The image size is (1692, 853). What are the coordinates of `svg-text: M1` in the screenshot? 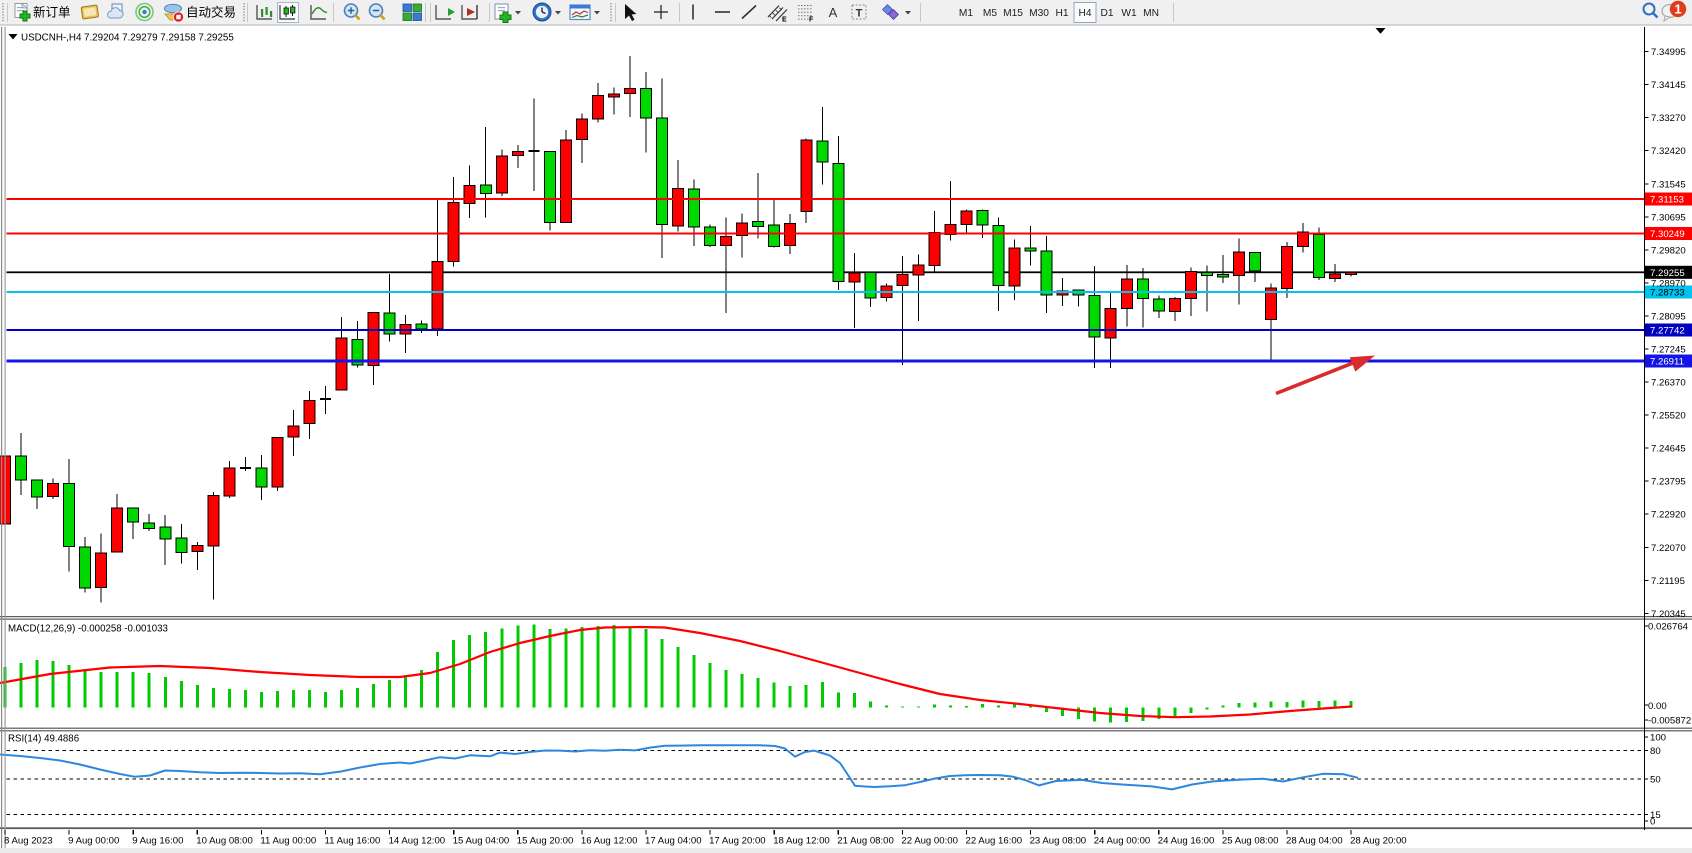 It's located at (966, 13).